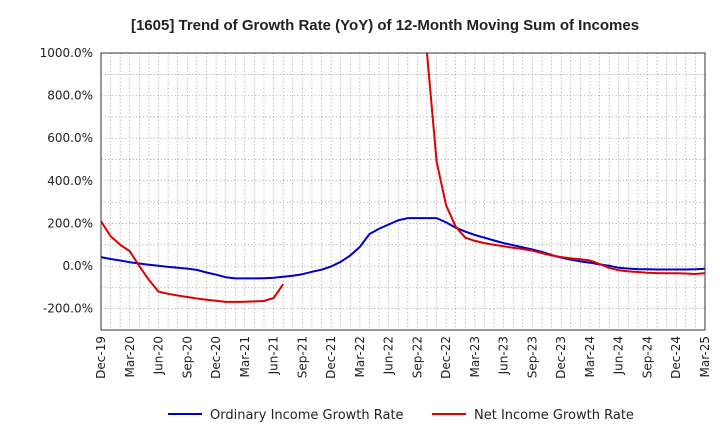 This screenshot has width=720, height=440. Describe the element at coordinates (70, 223) in the screenshot. I see `y-tick-label: 200.0%` at that location.